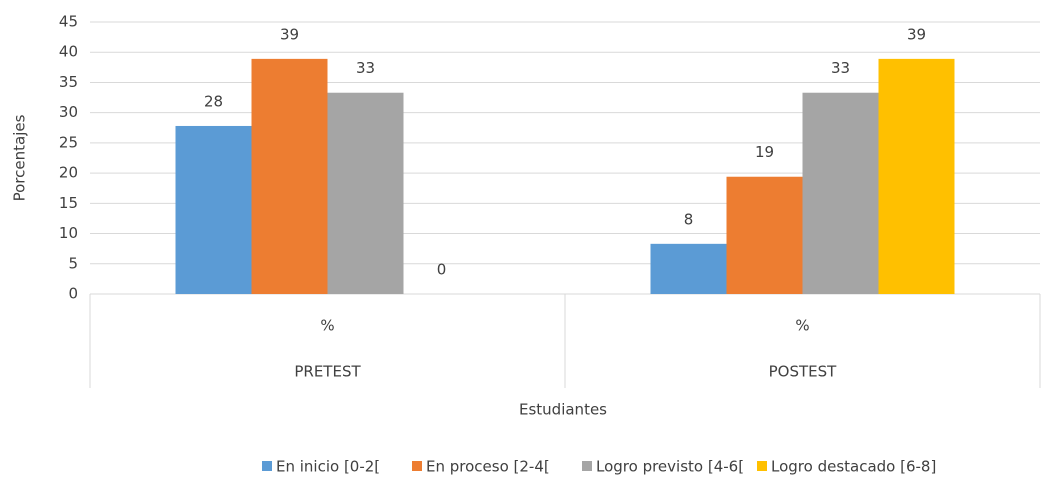 This screenshot has width=1055, height=490. Describe the element at coordinates (68, 173) in the screenshot. I see `y-tick-label: 20` at that location.